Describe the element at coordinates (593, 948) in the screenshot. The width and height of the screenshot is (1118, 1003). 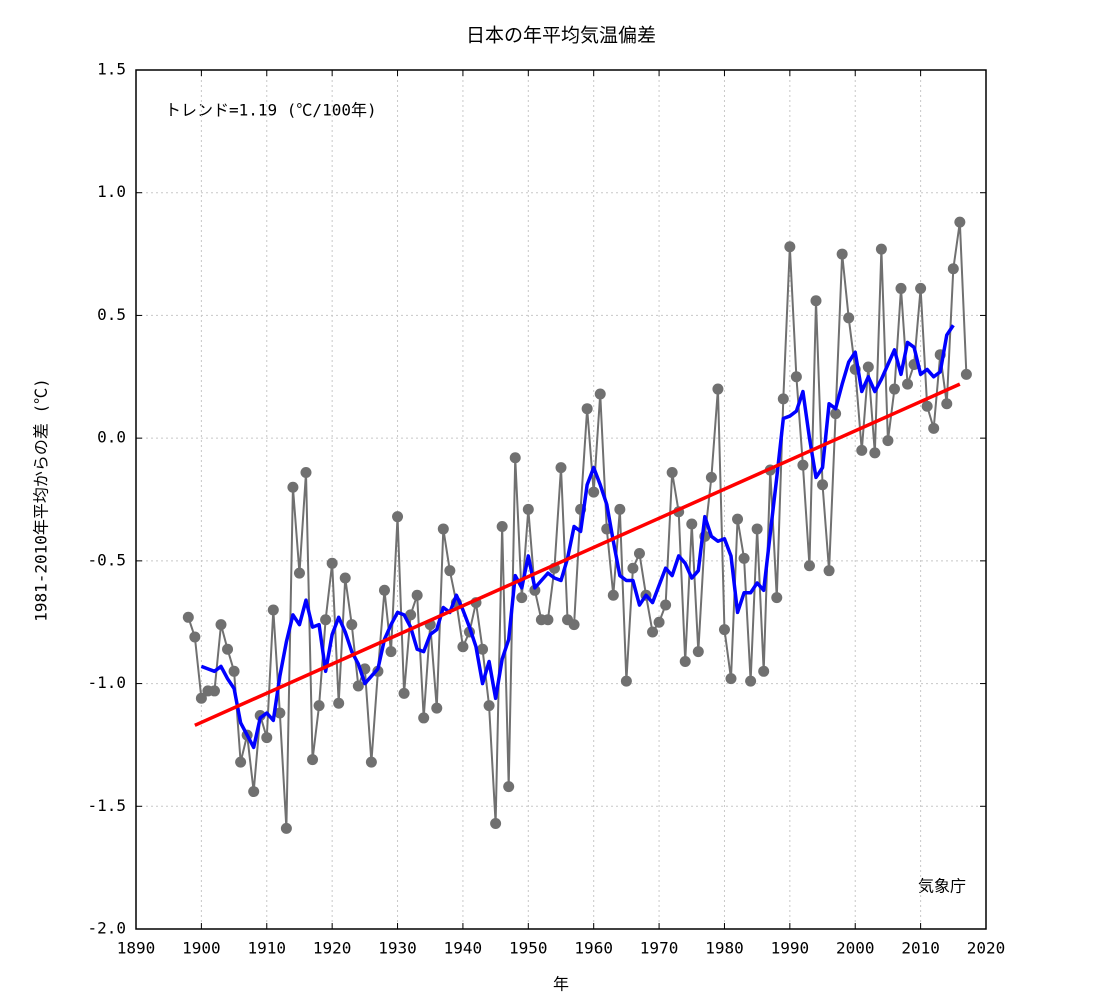
I see `x-tick-label: 1960` at that location.